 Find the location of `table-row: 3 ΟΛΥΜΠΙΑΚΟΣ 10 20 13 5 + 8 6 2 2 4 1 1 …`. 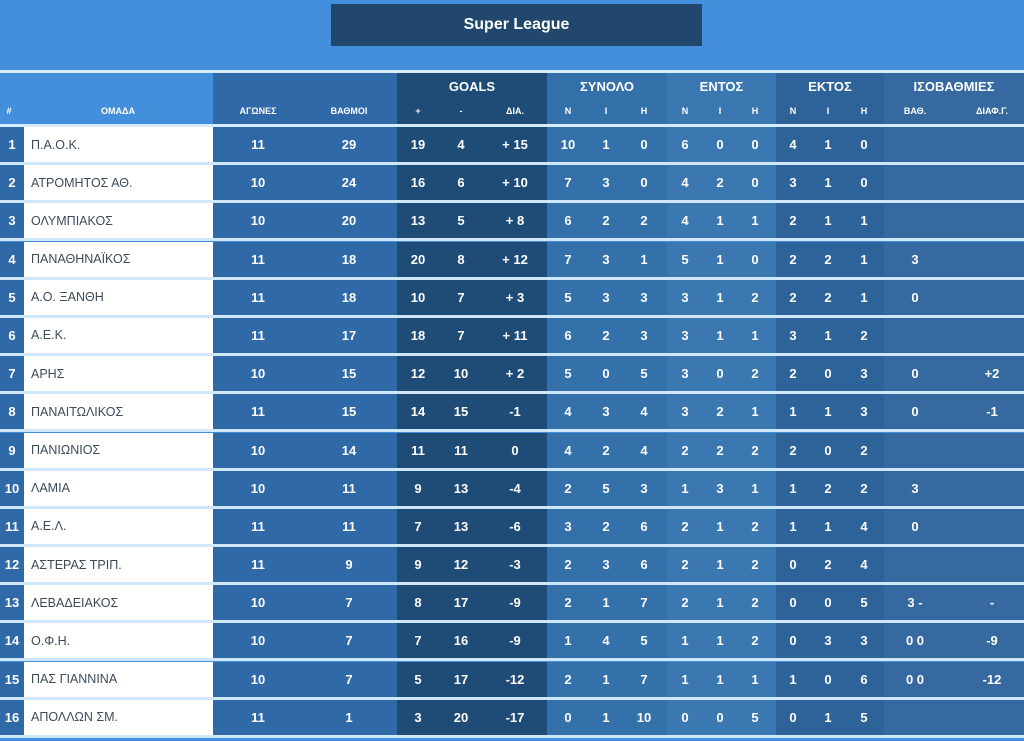

table-row: 3 ΟΛΥΜΠΙΑΚΟΣ 10 20 13 5 + 8 6 2 2 4 1 1 … is located at coordinates (512, 222).